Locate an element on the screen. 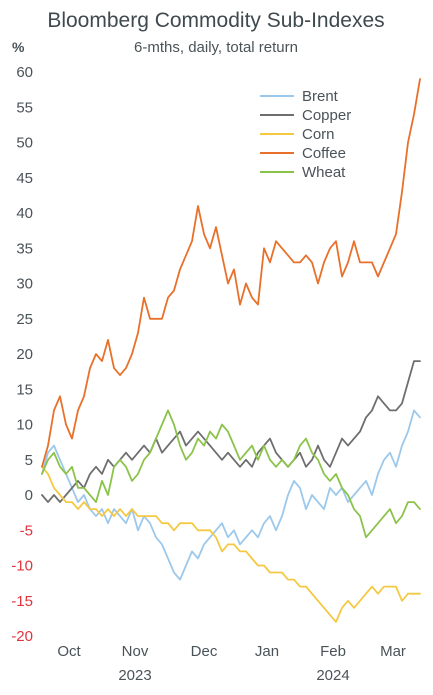 The height and width of the screenshot is (695, 433). x-tick-label: Oct is located at coordinates (69, 651).